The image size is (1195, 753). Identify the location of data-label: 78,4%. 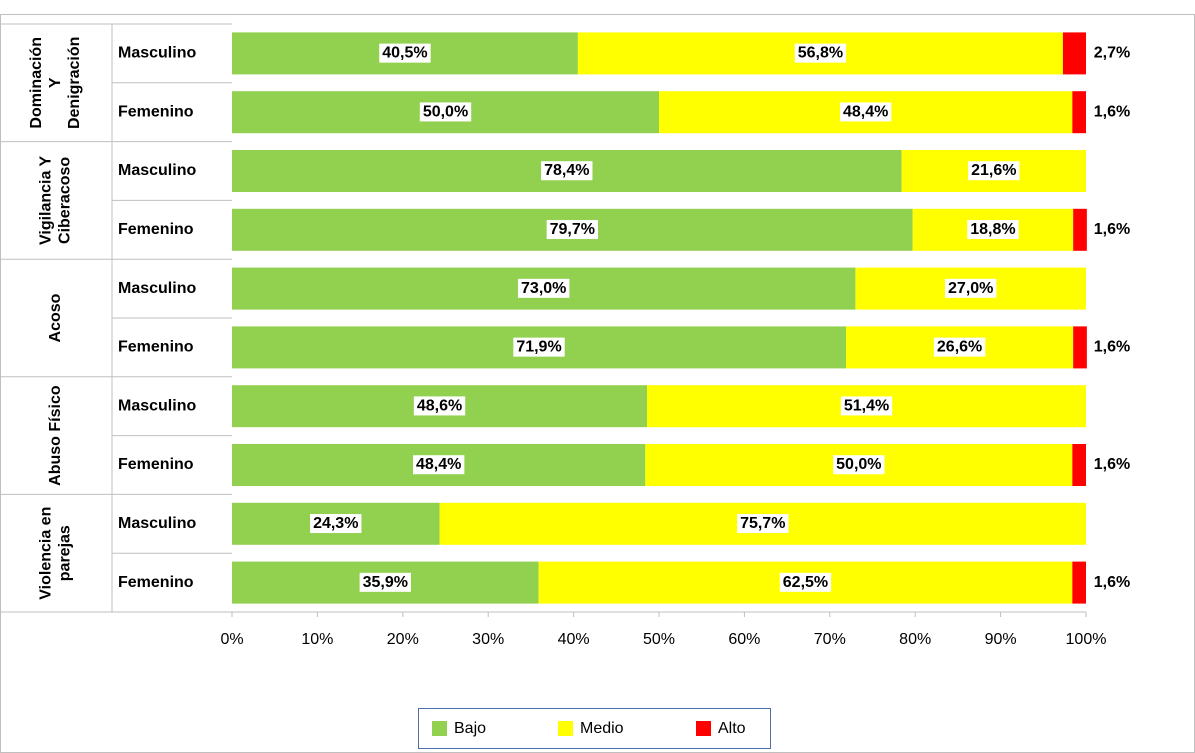
(566, 170).